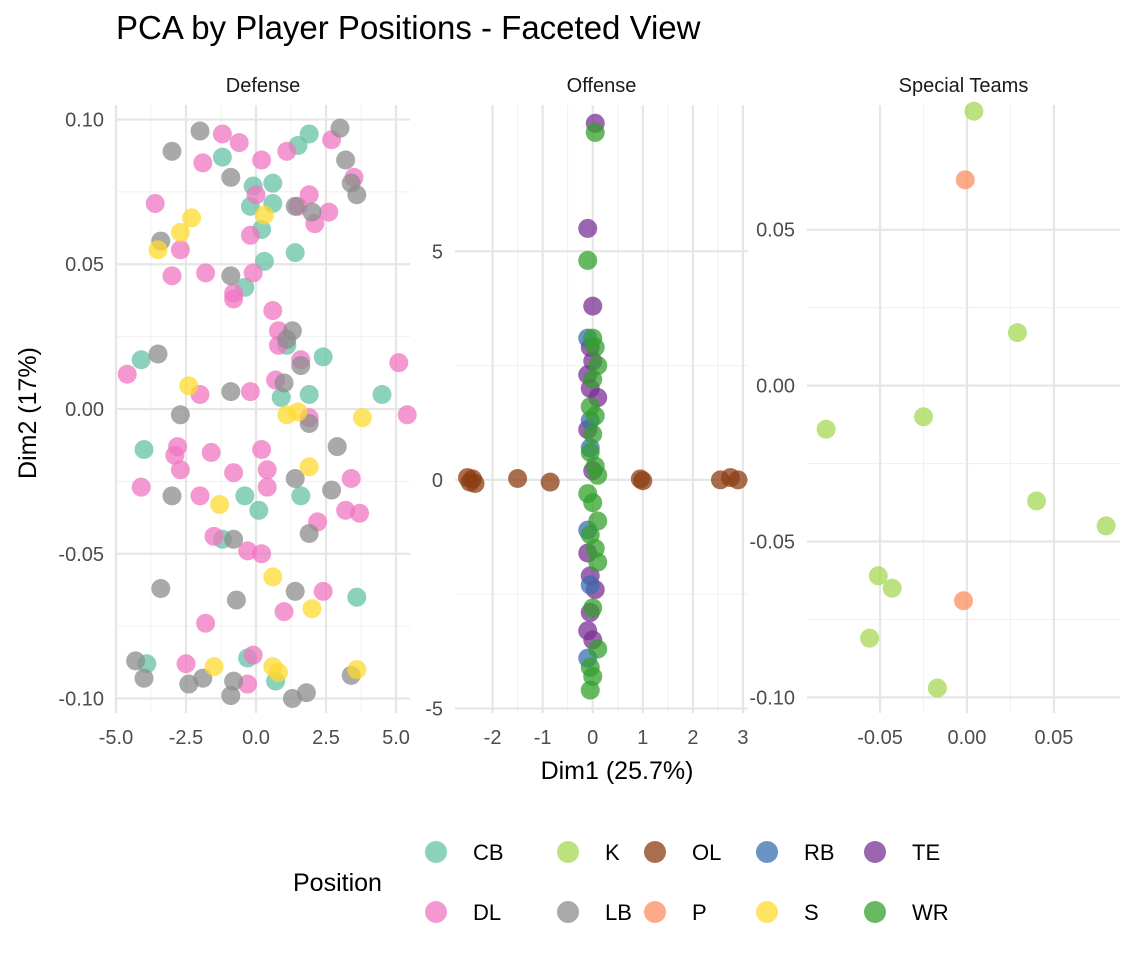 This screenshot has height=964, width=1134. What do you see at coordinates (967, 738) in the screenshot?
I see `x-tick-label: 0.00` at bounding box center [967, 738].